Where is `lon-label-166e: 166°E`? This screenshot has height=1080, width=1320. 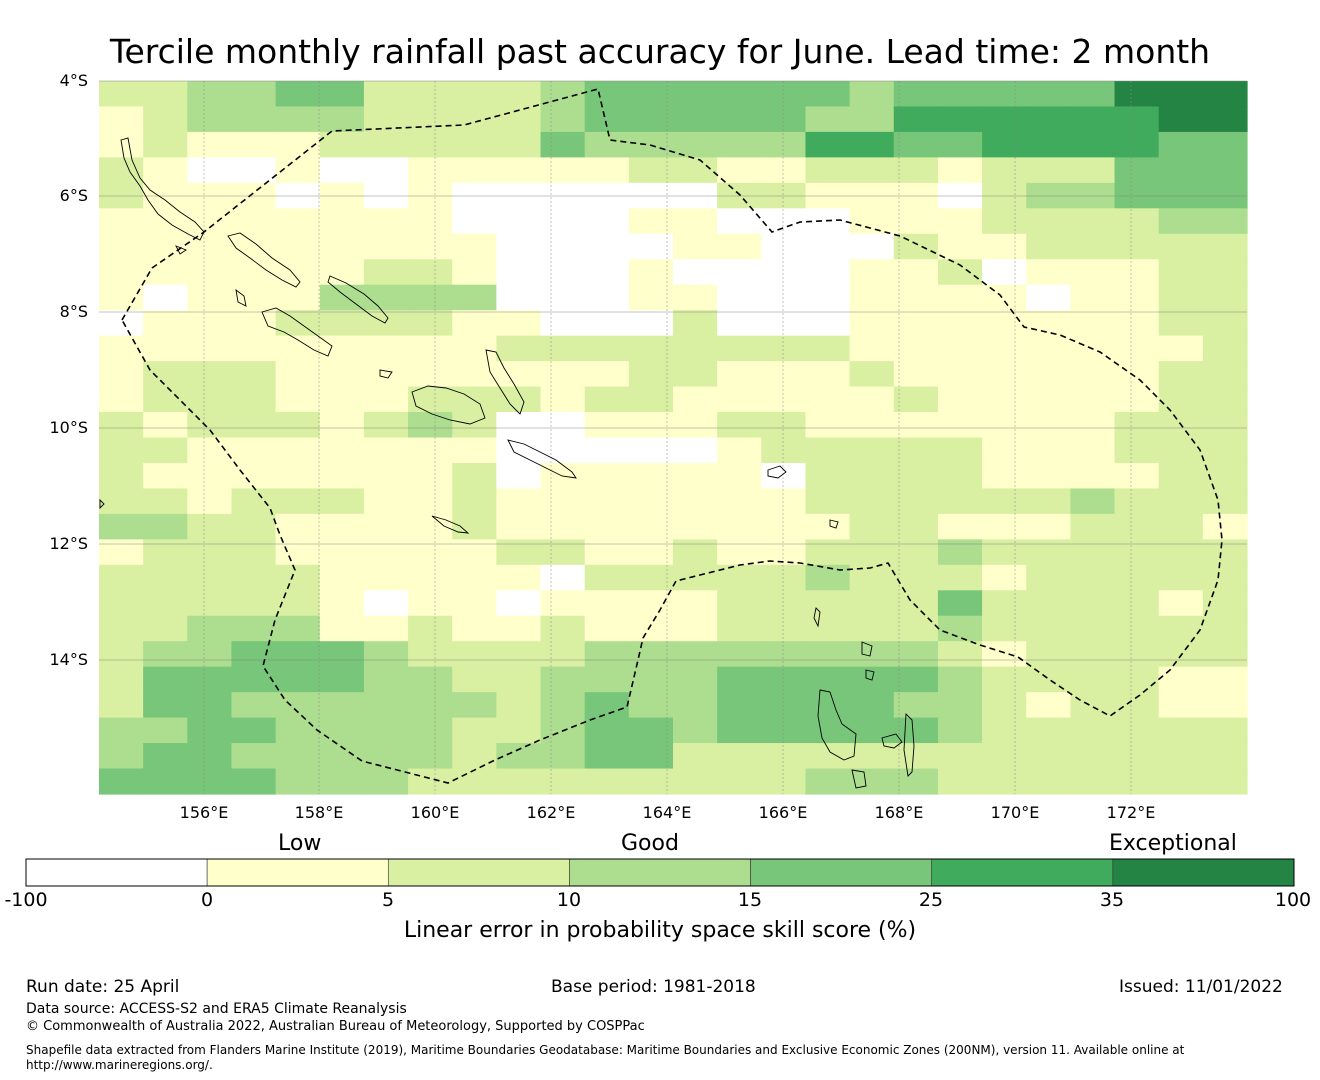 lon-label-166e: 166°E is located at coordinates (783, 812).